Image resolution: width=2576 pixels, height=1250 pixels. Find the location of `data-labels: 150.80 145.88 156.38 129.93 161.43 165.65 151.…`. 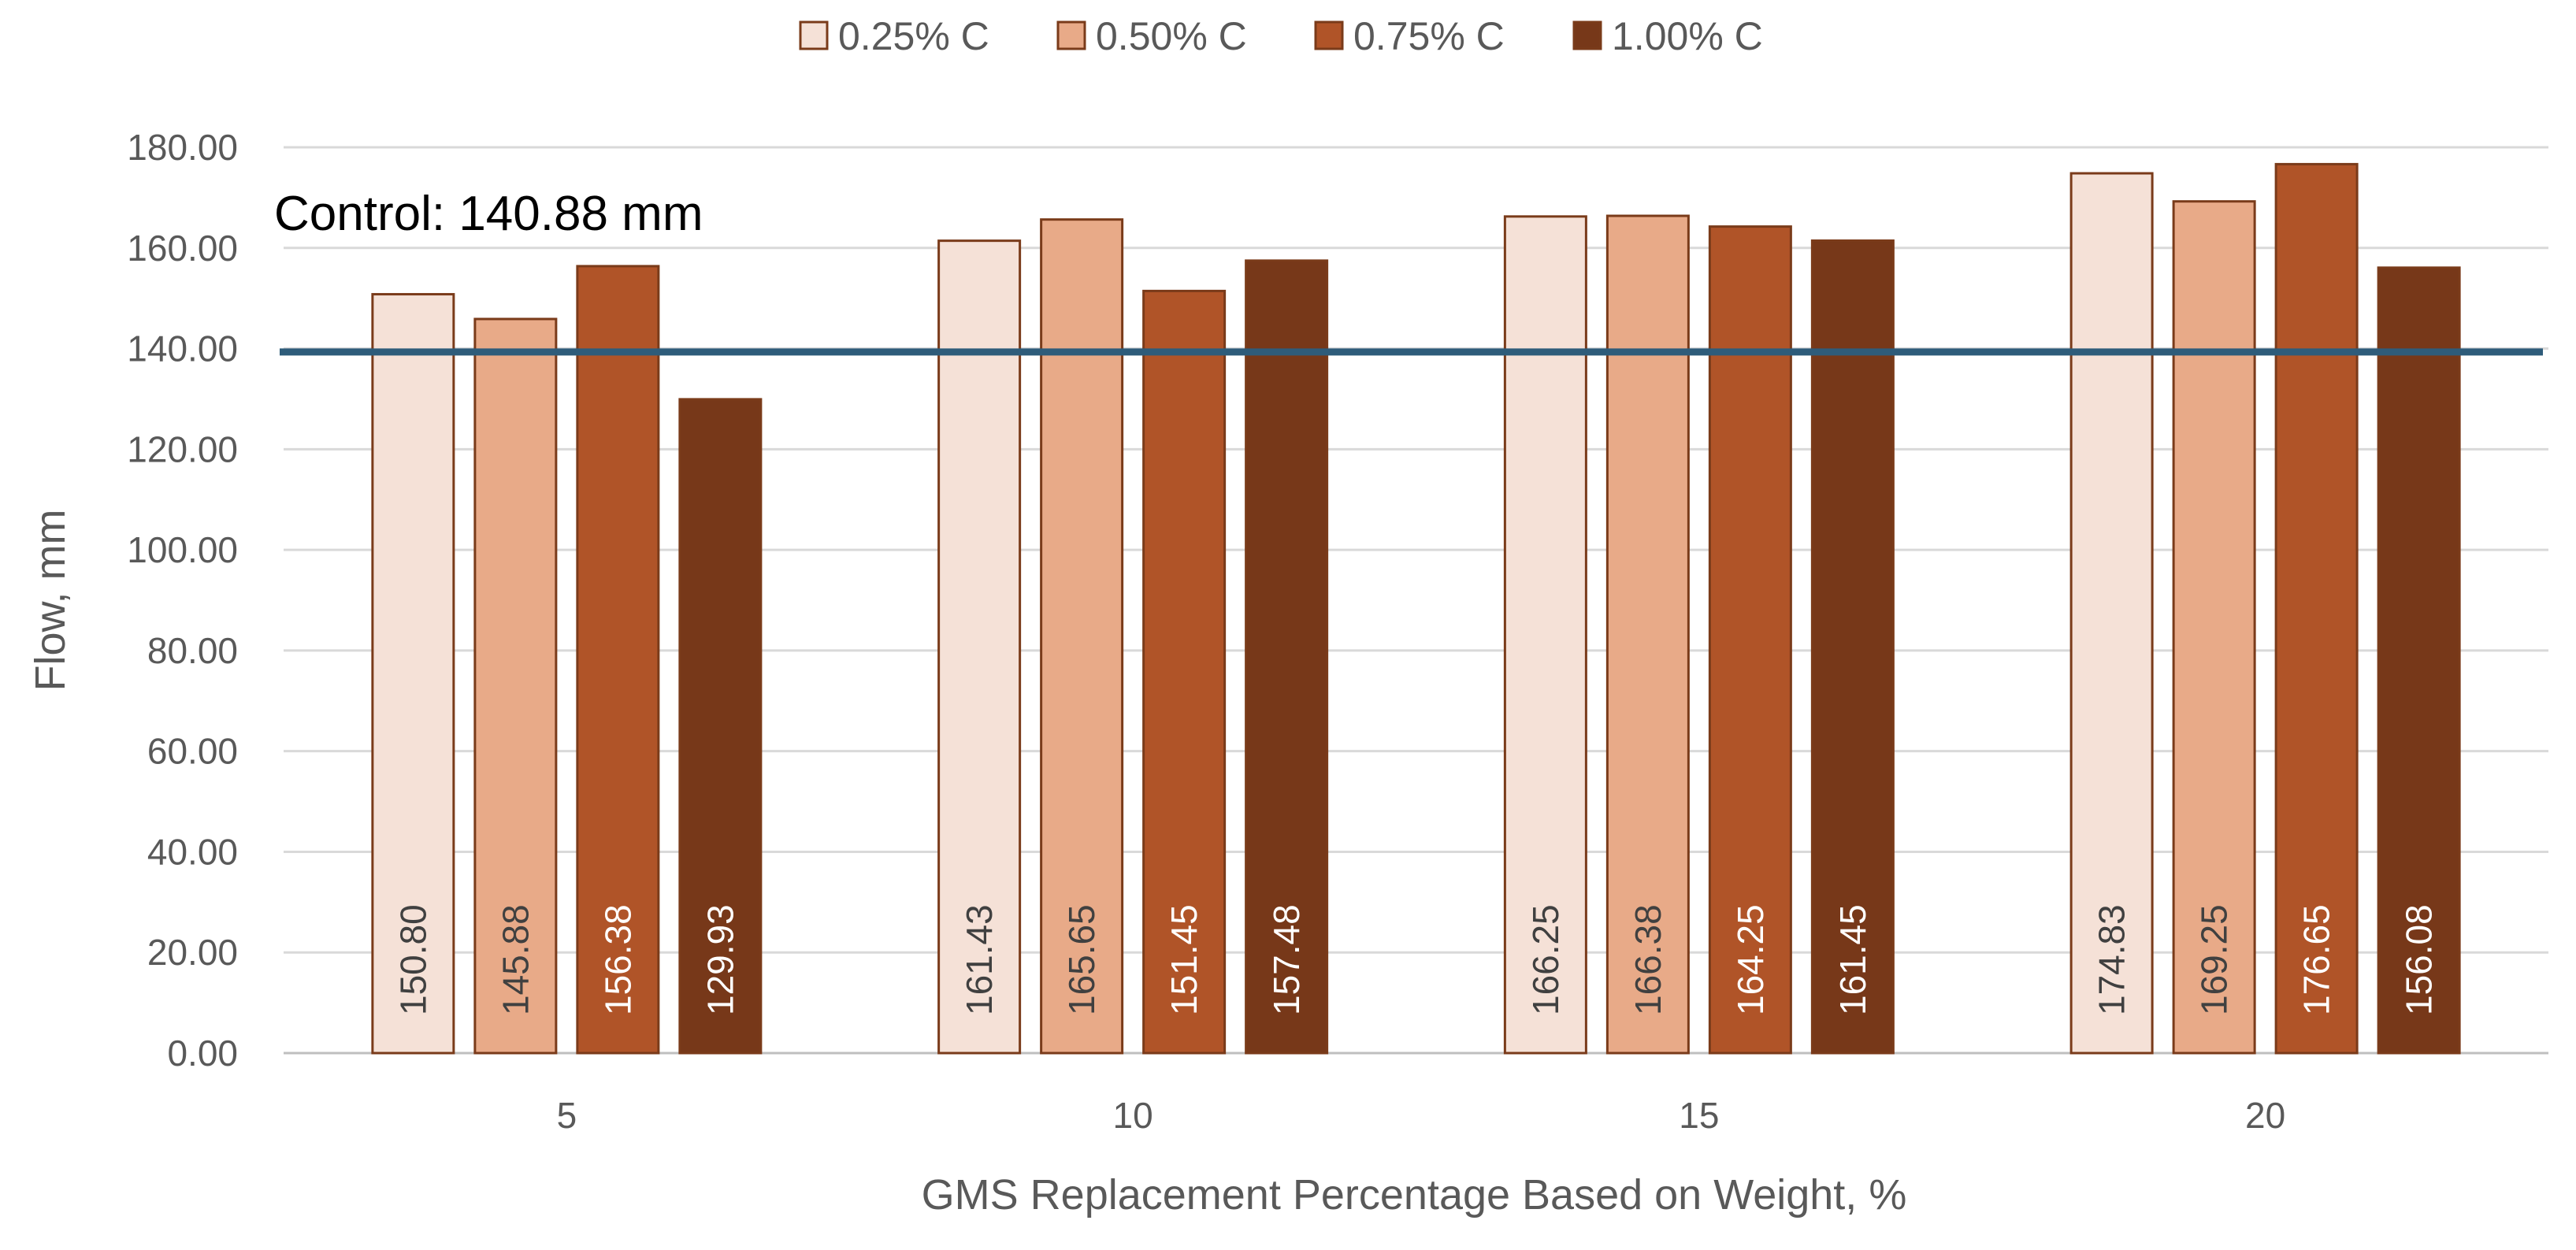

data-labels: 150.80 145.88 156.38 129.93 161.43 165.65 151.… is located at coordinates (1415, 959).